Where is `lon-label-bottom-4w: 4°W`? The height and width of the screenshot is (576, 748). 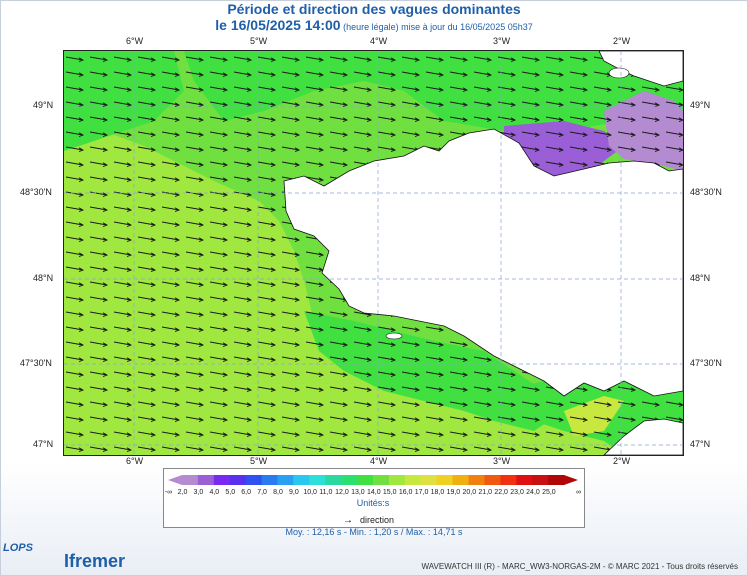 lon-label-bottom-4w: 4°W is located at coordinates (379, 461).